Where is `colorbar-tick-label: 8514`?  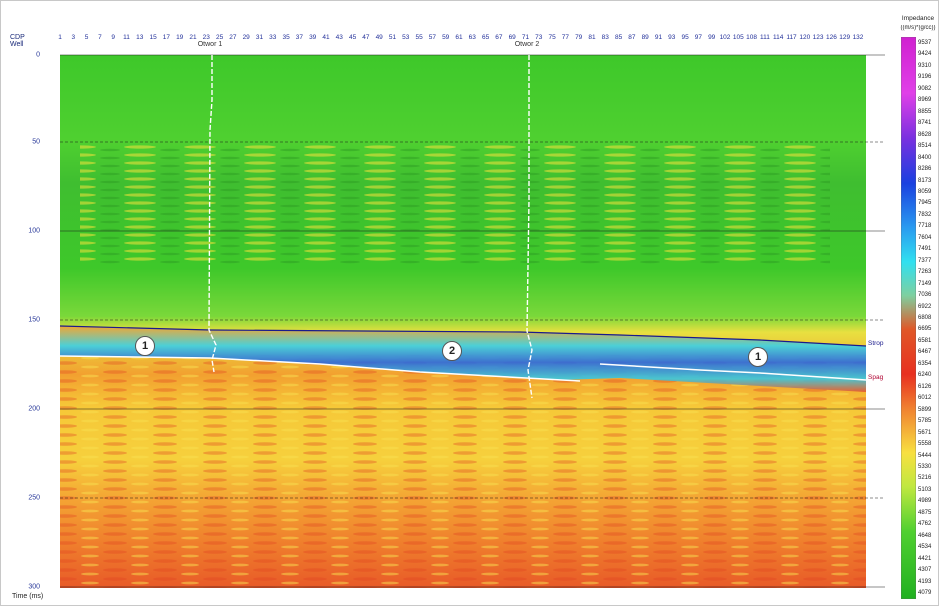
colorbar-tick-label: 8514 is located at coordinates (925, 146).